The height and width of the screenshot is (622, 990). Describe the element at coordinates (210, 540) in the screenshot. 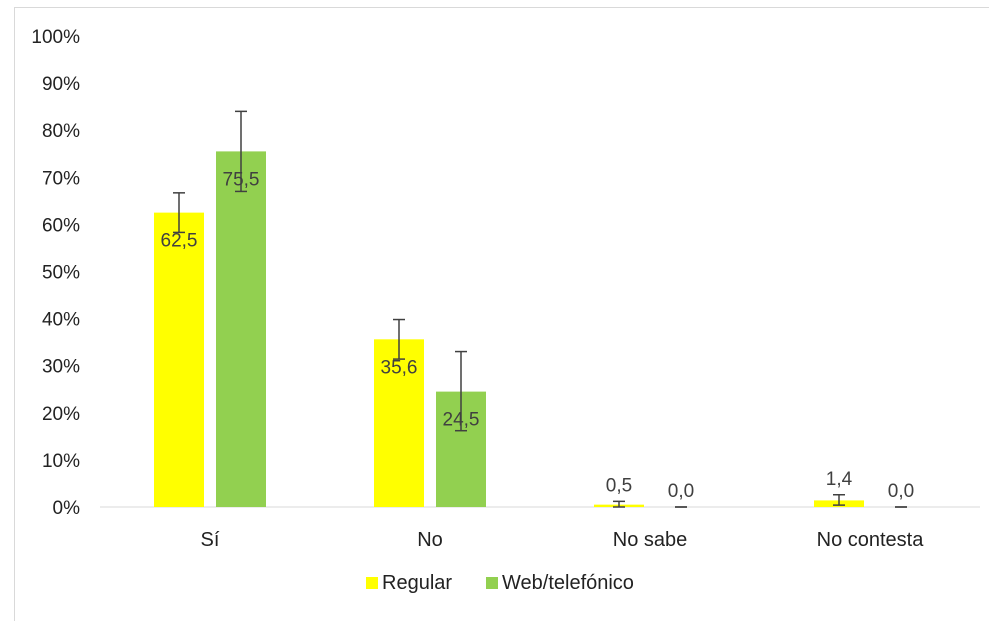

I see `x-category-label: Sí` at that location.